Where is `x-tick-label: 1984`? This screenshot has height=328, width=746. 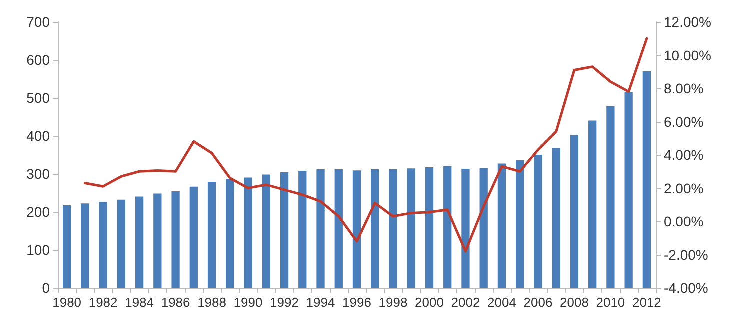 x-tick-label: 1984 is located at coordinates (139, 302).